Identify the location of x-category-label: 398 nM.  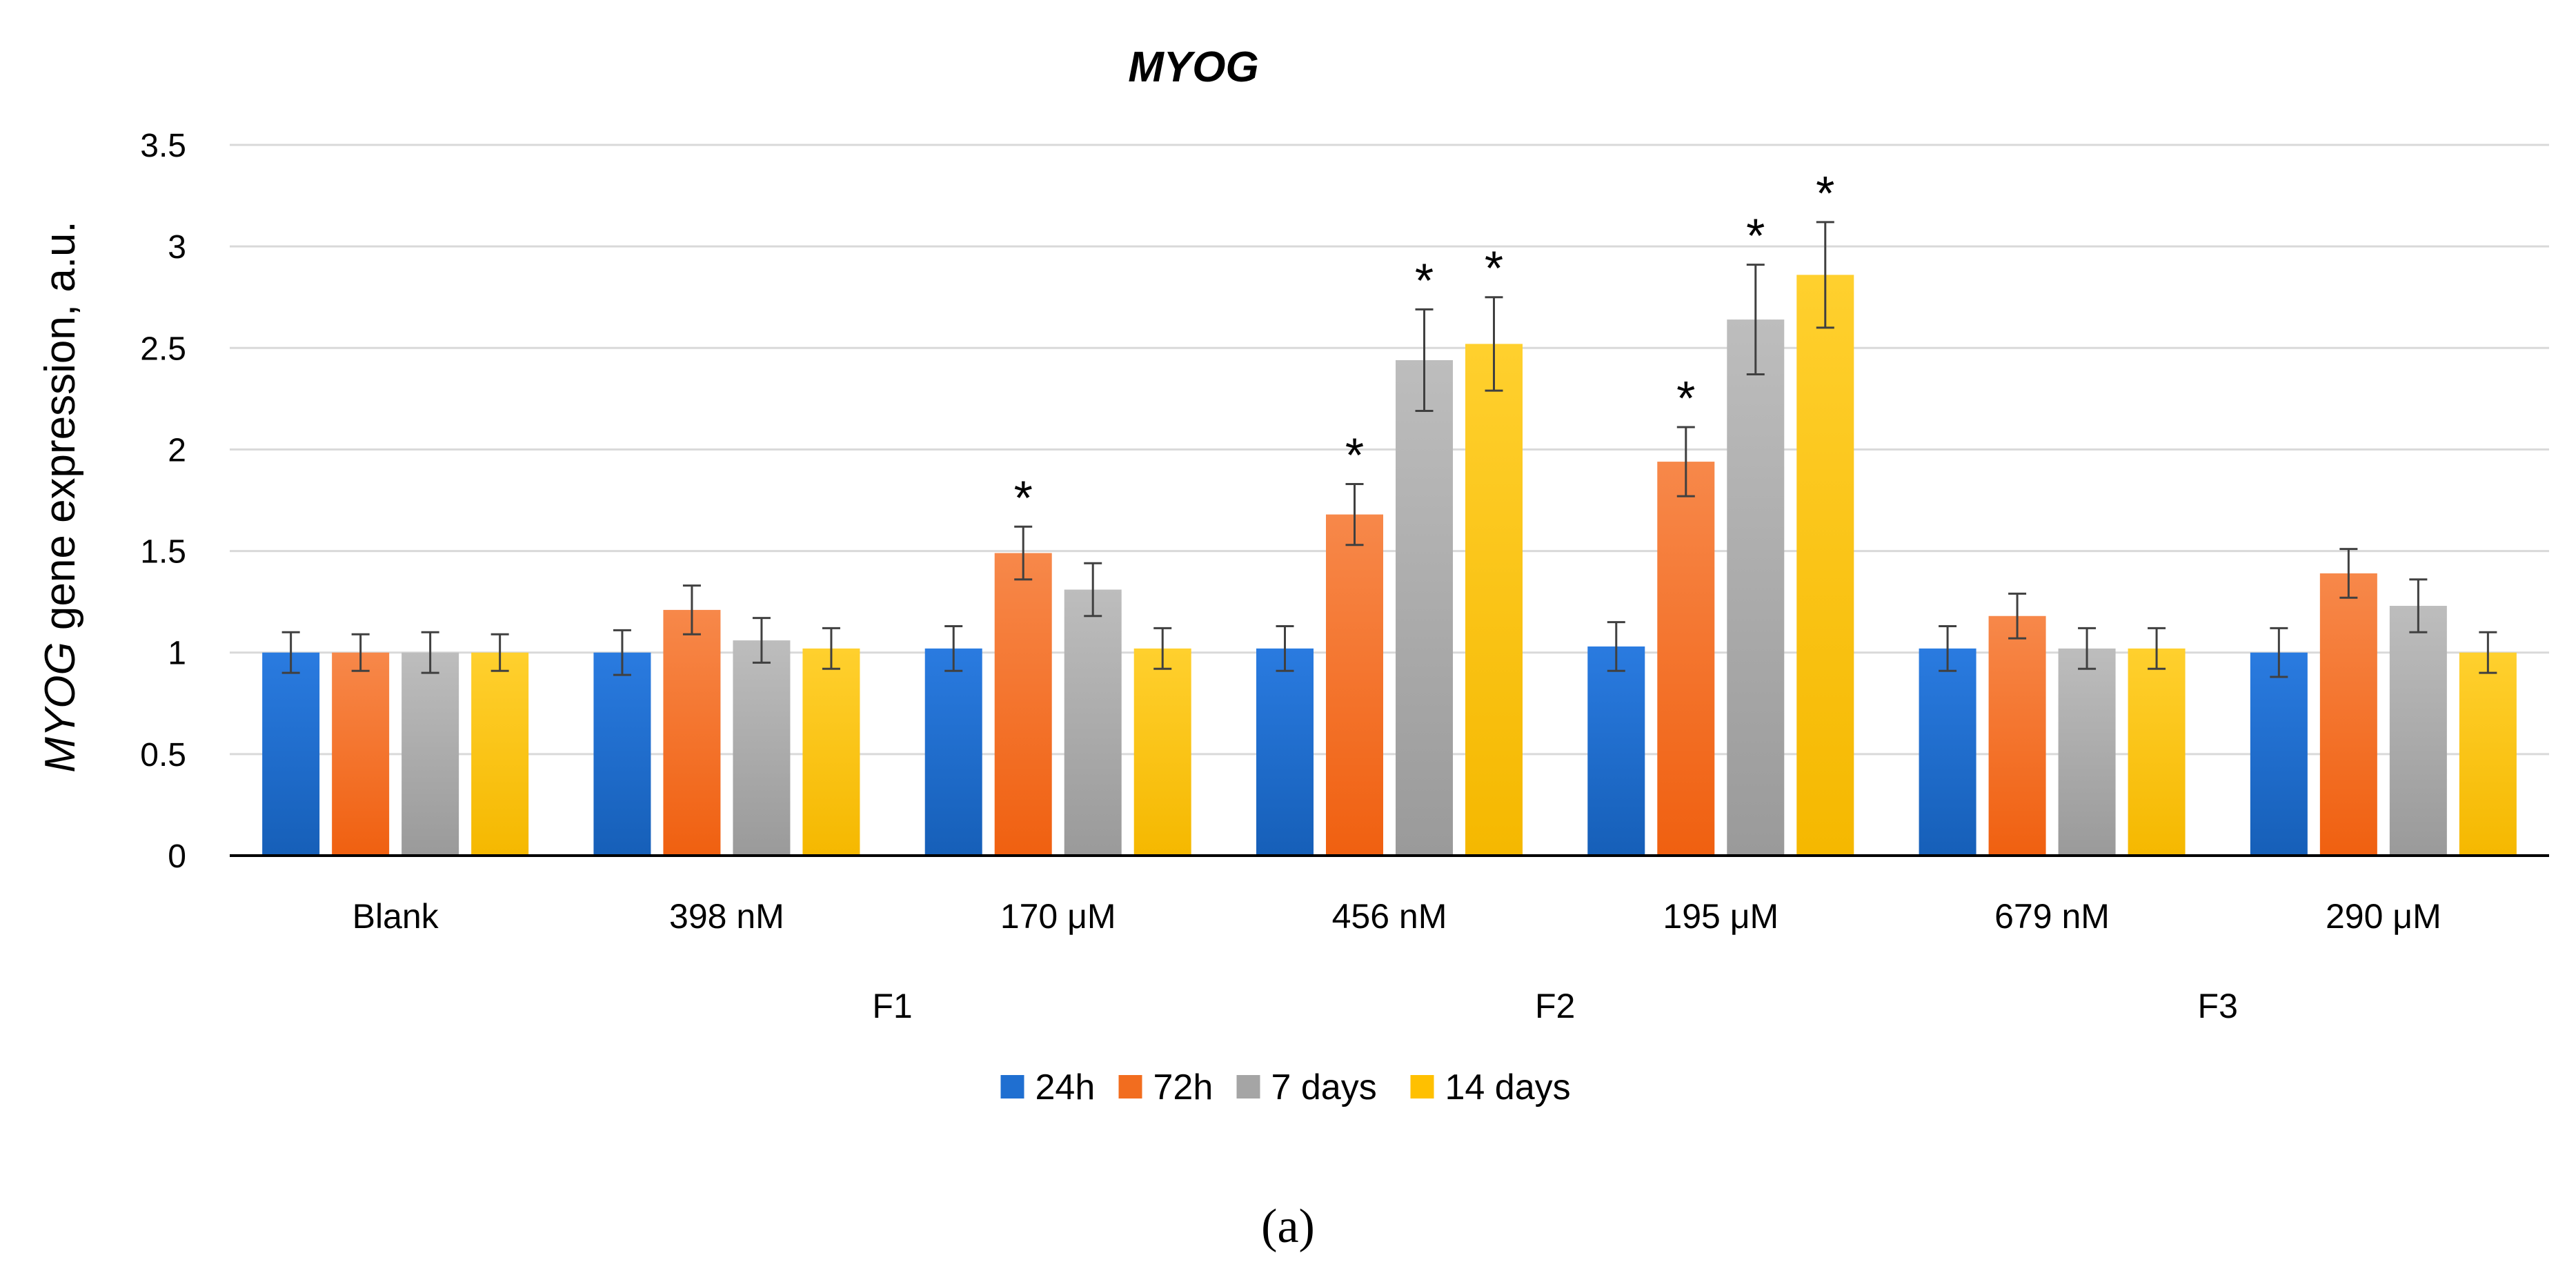
(726, 916).